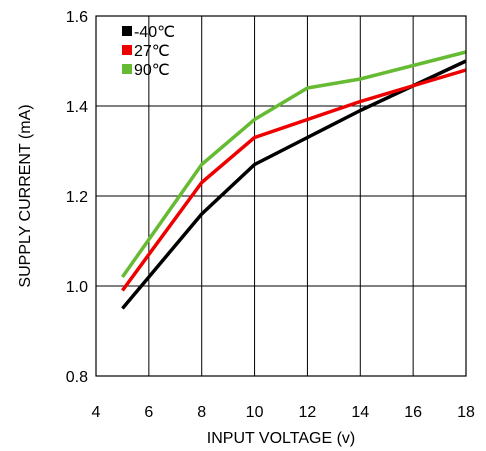 This screenshot has width=486, height=451. Describe the element at coordinates (255, 412) in the screenshot. I see `x-tick-label: 10` at that location.